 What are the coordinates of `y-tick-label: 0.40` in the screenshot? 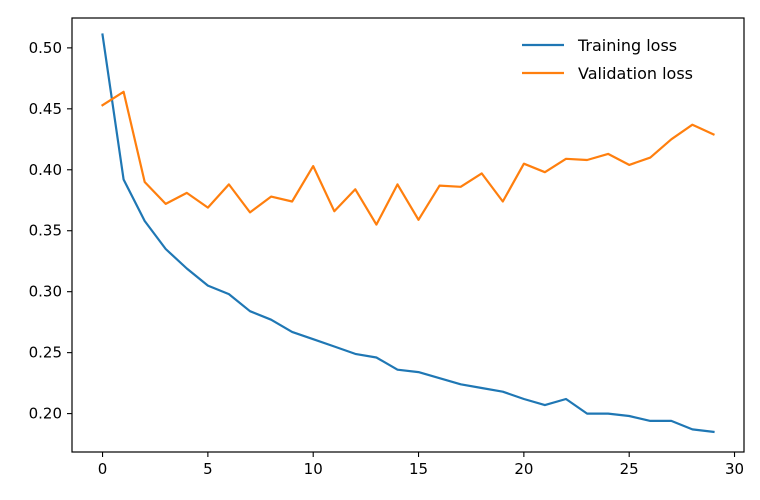 It's located at (45, 170).